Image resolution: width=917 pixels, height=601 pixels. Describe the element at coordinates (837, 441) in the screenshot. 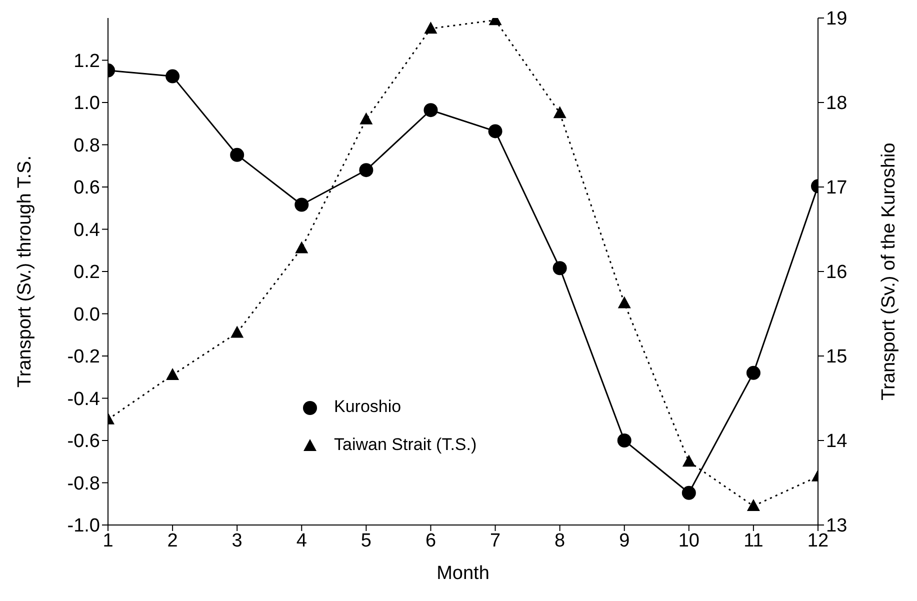

I see `y2-tick-label: 14` at that location.